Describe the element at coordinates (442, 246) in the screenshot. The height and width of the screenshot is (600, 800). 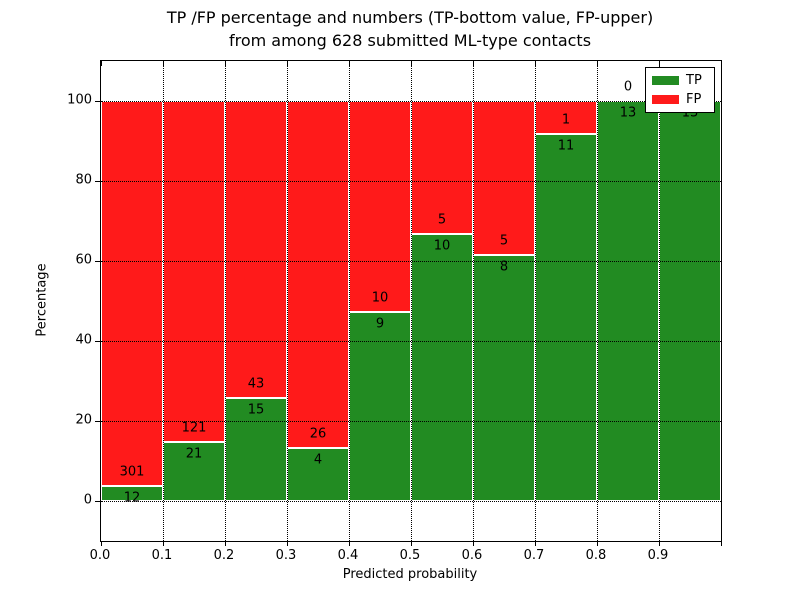
I see `tp-count-label: 10` at that location.